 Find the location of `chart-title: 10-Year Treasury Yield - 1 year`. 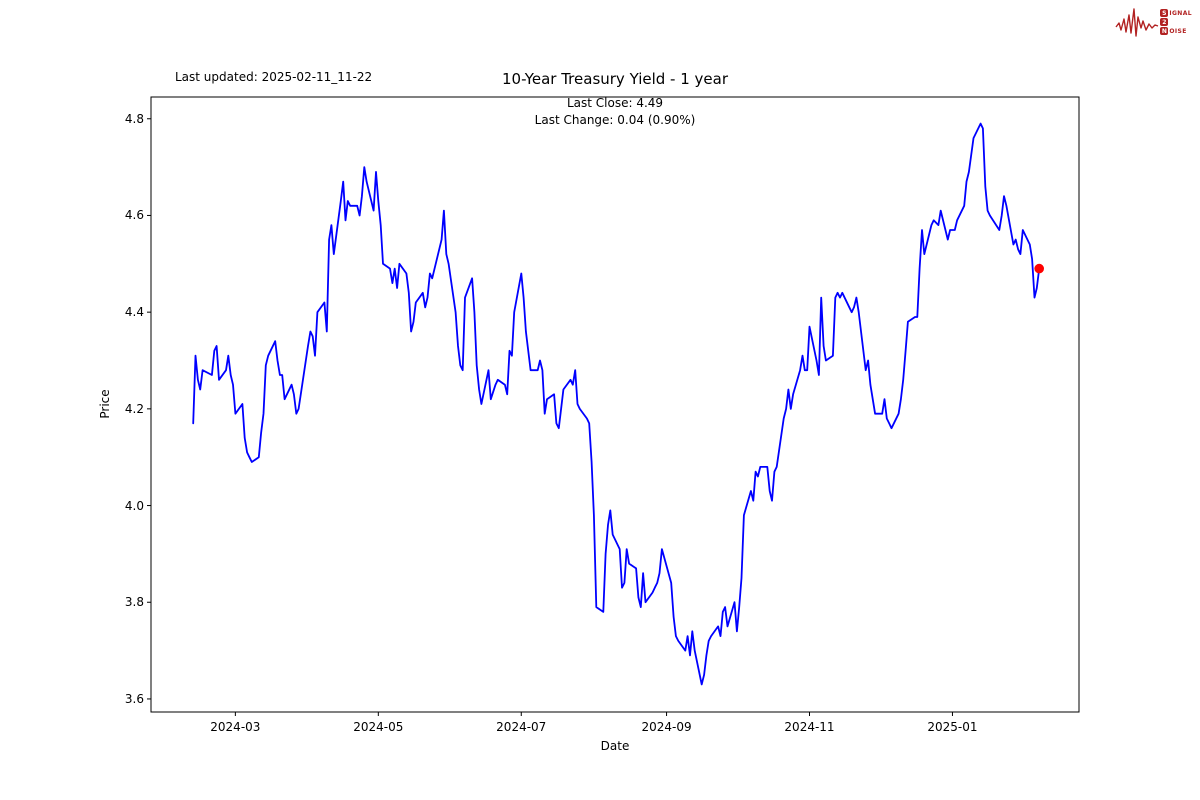

chart-title: 10-Year Treasury Yield - 1 year is located at coordinates (615, 79).